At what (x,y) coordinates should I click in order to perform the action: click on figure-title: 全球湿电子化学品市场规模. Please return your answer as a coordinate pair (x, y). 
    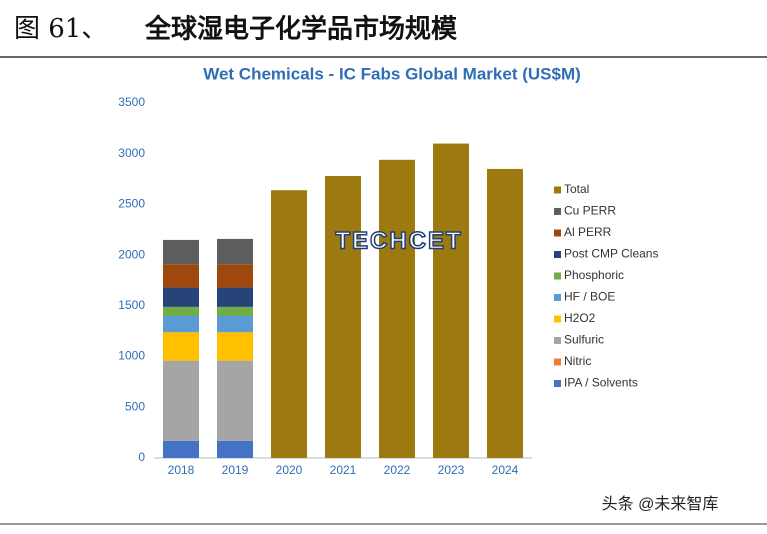
    Looking at the image, I should click on (301, 29).